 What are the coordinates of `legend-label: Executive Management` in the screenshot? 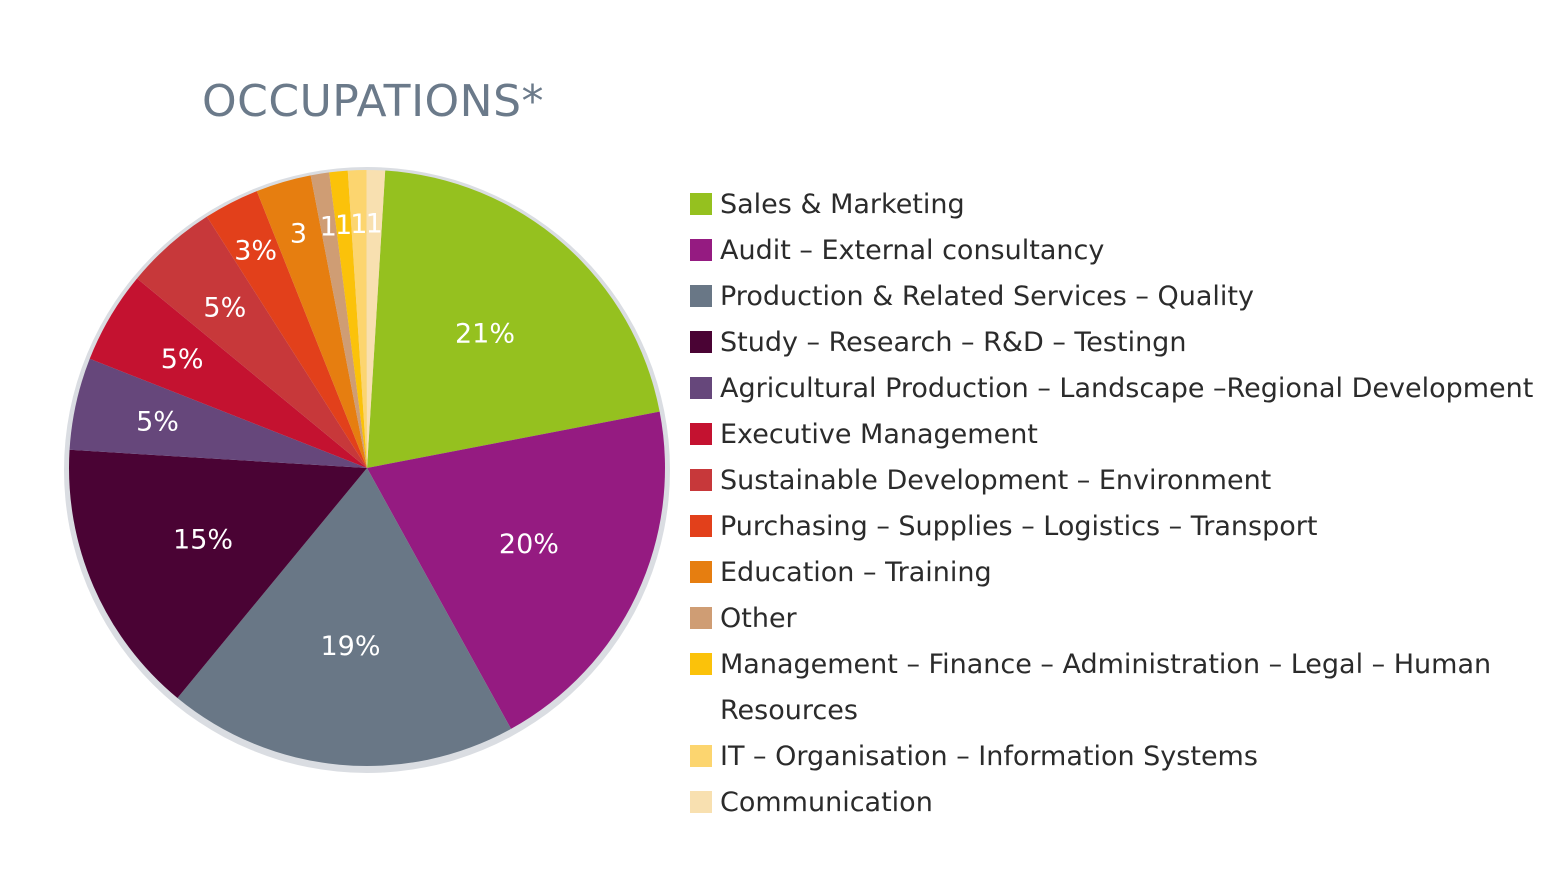 It's located at (879, 434).